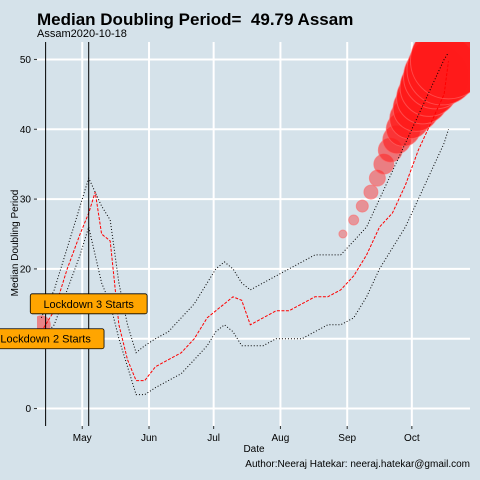 The height and width of the screenshot is (480, 480). Describe the element at coordinates (45, 340) in the screenshot. I see `lockdown-label-text: Lockdown 2 Starts` at that location.